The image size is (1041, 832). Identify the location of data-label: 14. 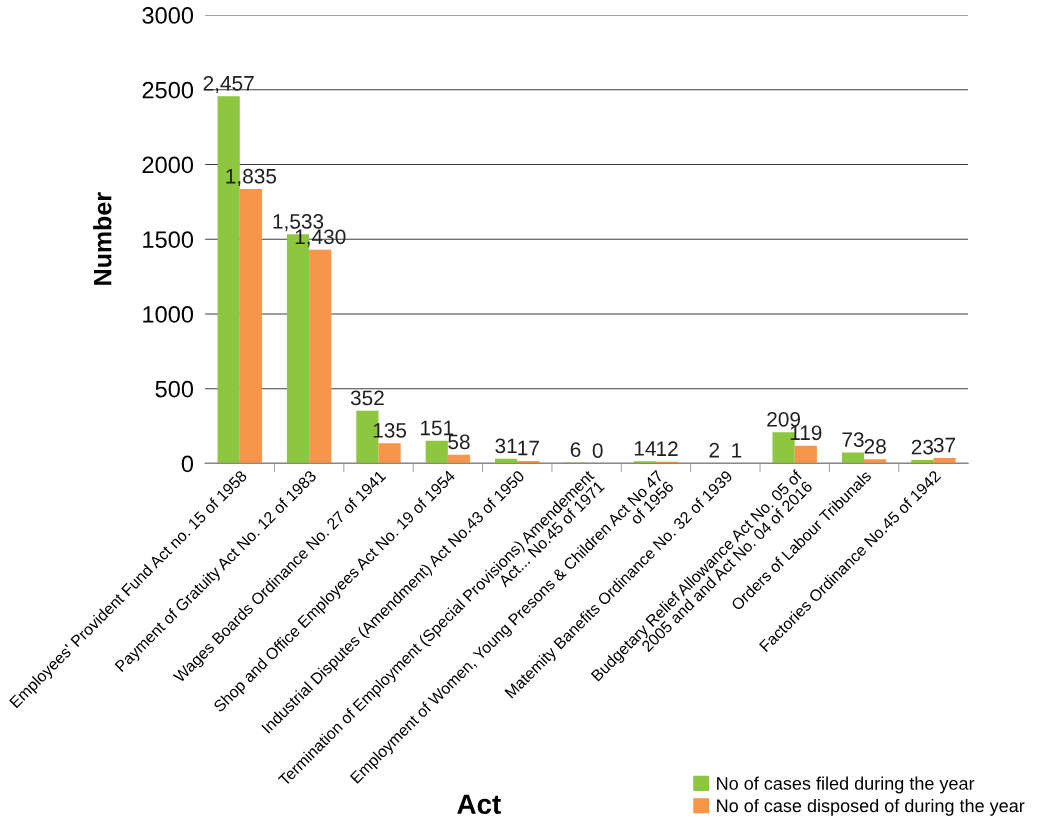
(645, 448).